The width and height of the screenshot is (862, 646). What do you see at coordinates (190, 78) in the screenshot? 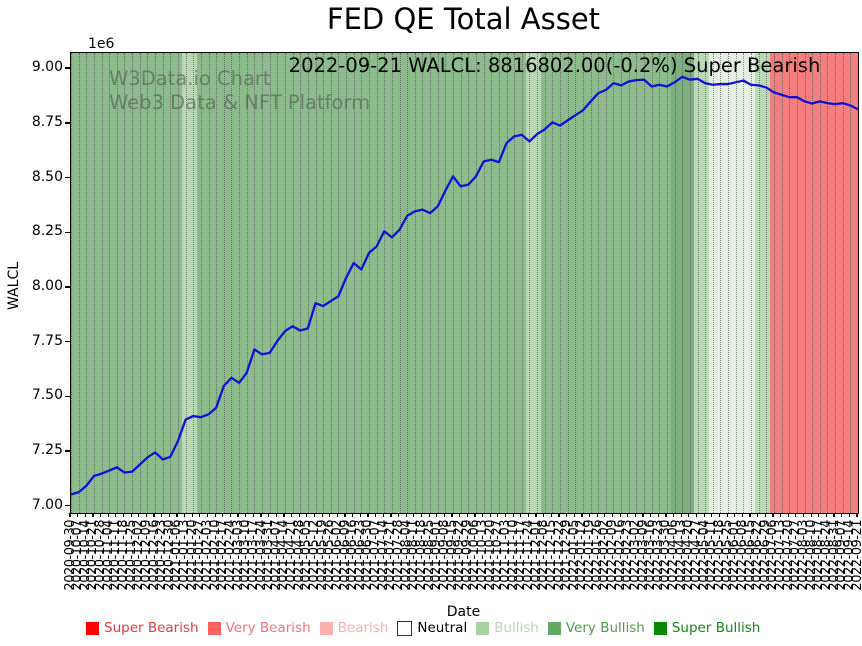
I see `watermark-line1: W3Data.io Chart` at bounding box center [190, 78].